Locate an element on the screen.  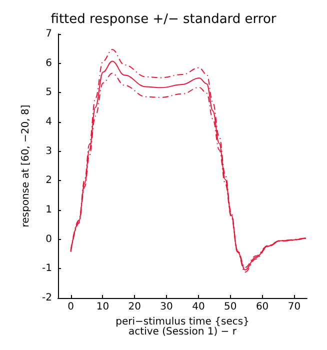
y-tick-label: 3 is located at coordinates (49, 151).